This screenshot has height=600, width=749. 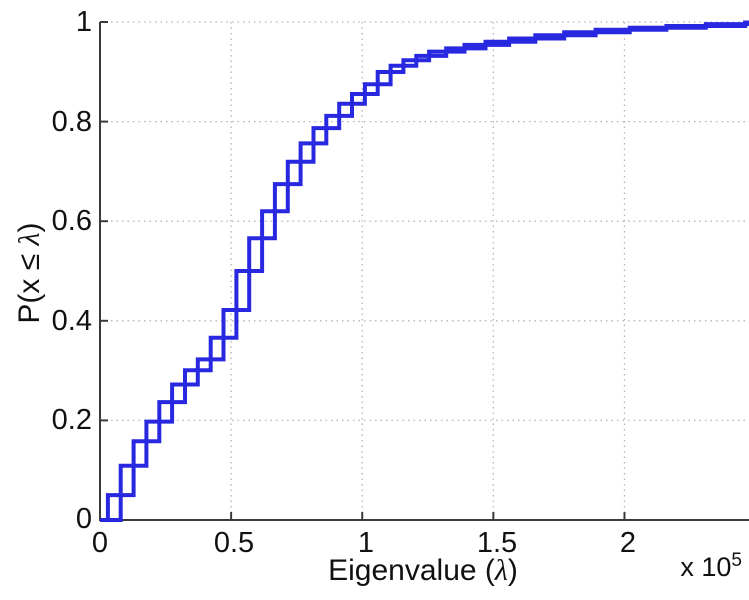 I want to click on x-tick-label: 0, so click(x=100, y=543).